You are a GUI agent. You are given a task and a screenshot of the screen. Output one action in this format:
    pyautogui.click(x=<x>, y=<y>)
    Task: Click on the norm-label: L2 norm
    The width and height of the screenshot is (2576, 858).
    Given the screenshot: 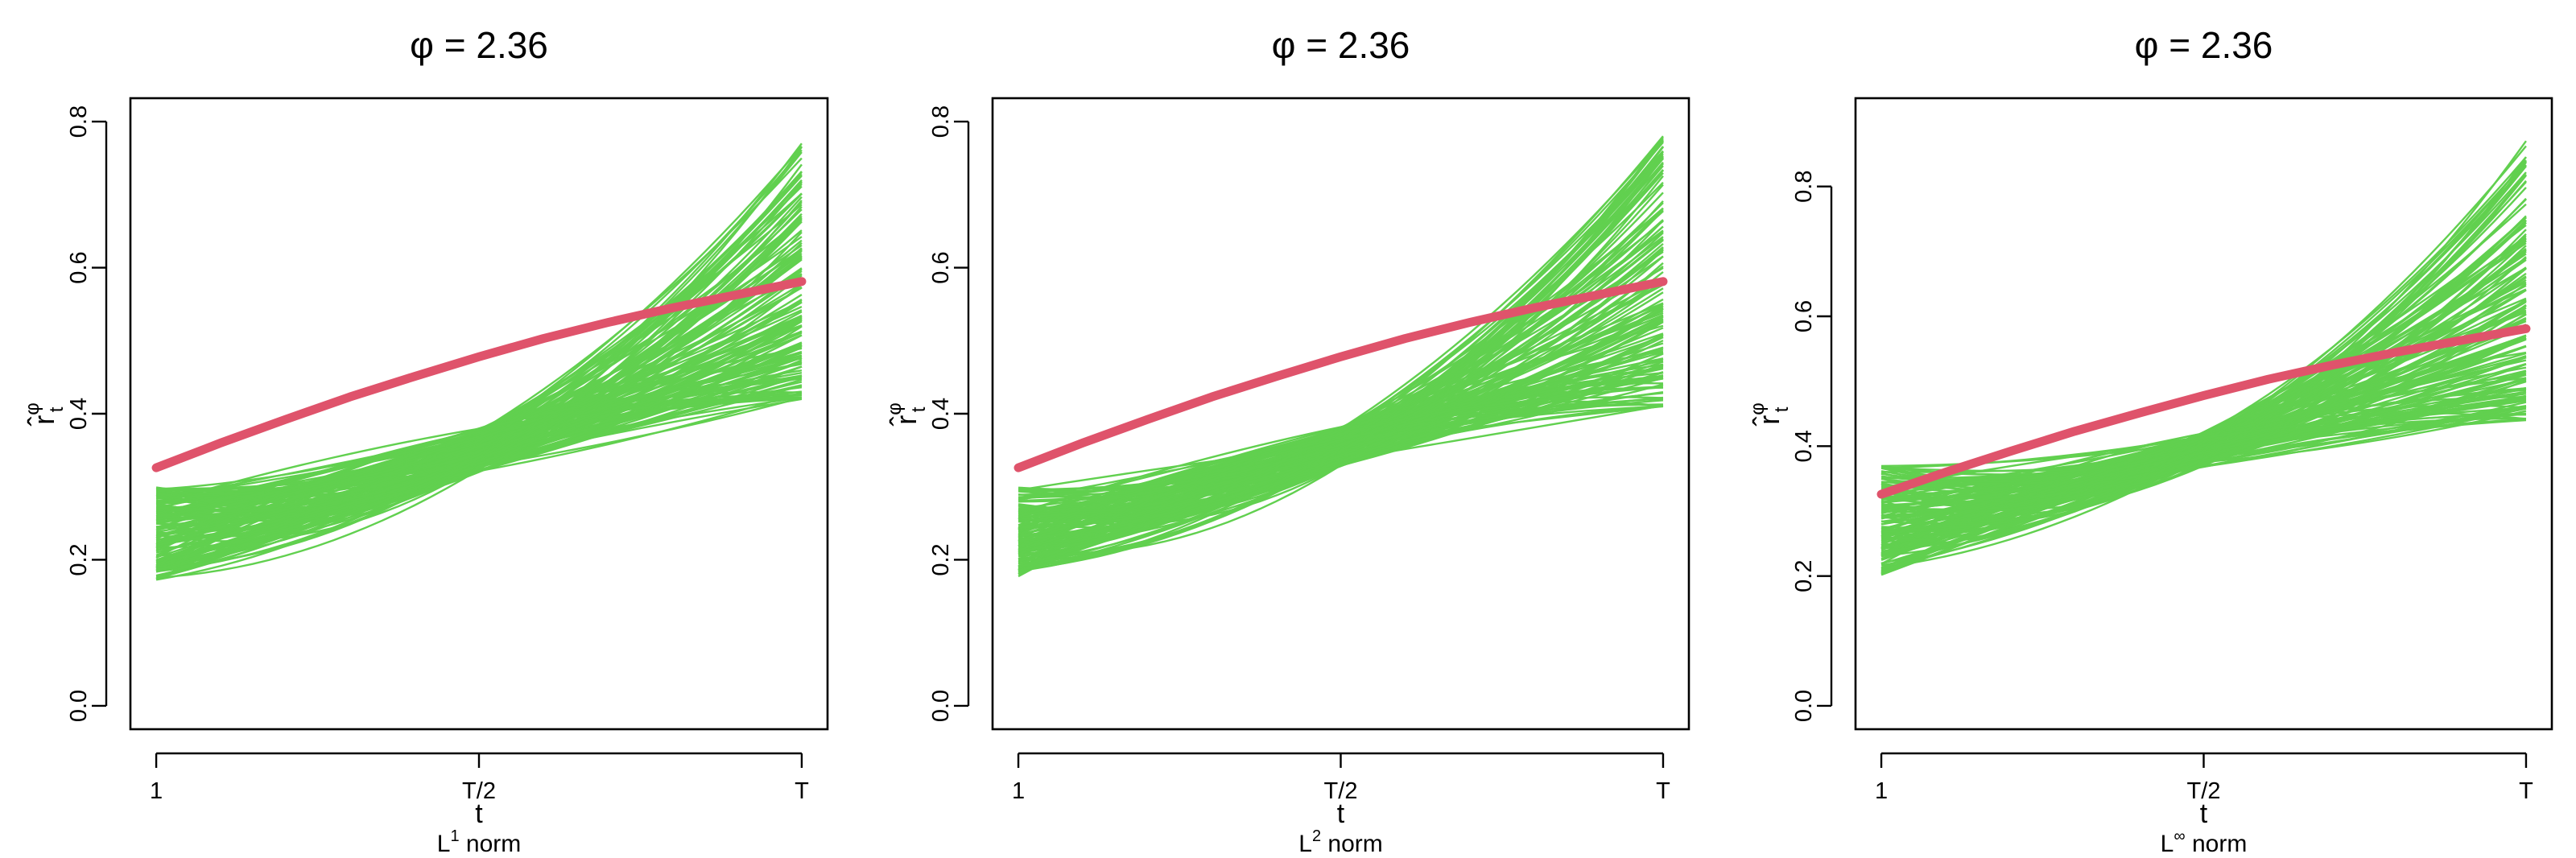 What is the action you would take?
    pyautogui.click(x=1340, y=842)
    